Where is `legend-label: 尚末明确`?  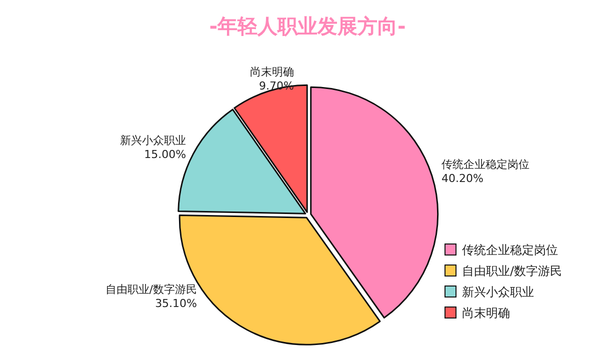
legend-label: 尚末明确 is located at coordinates (486, 313).